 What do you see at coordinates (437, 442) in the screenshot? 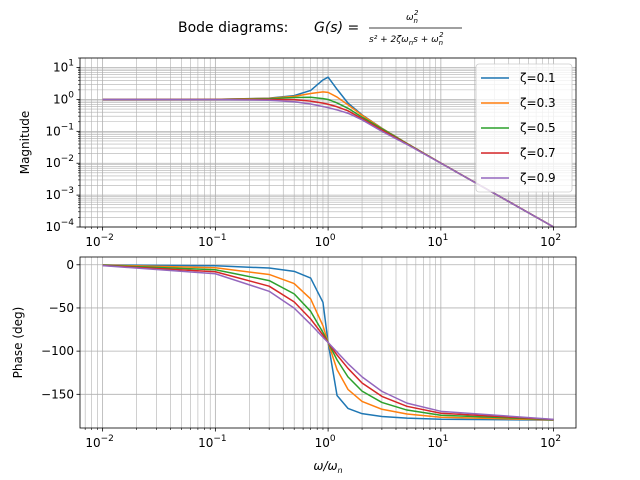
I see `phase-xtick-label: 10¹` at bounding box center [437, 442].